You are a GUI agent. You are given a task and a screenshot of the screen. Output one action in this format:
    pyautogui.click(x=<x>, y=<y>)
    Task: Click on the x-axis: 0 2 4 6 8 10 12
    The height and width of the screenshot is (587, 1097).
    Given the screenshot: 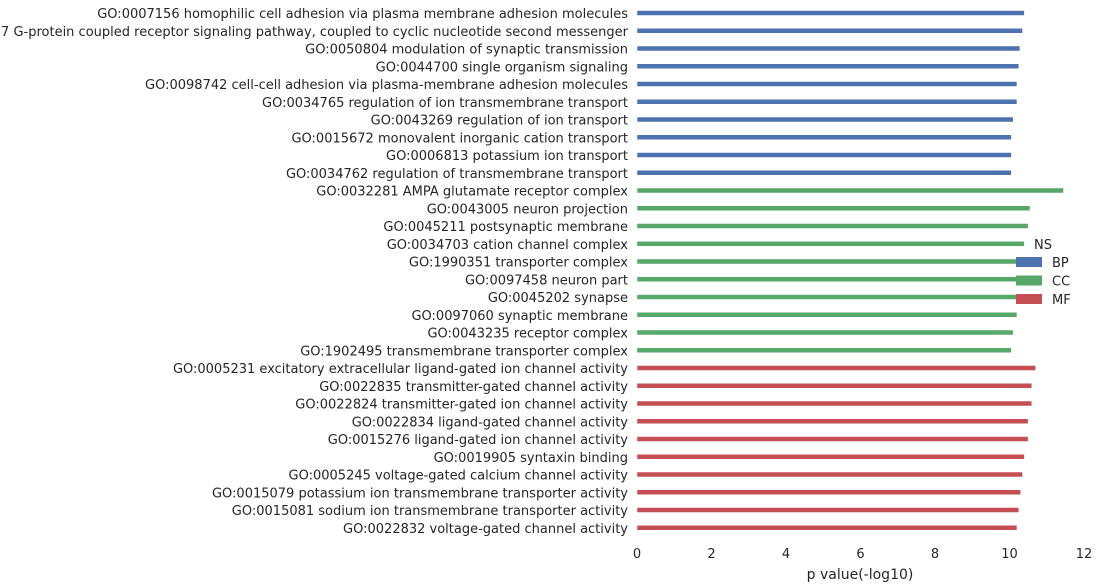 What is the action you would take?
    pyautogui.click(x=862, y=554)
    